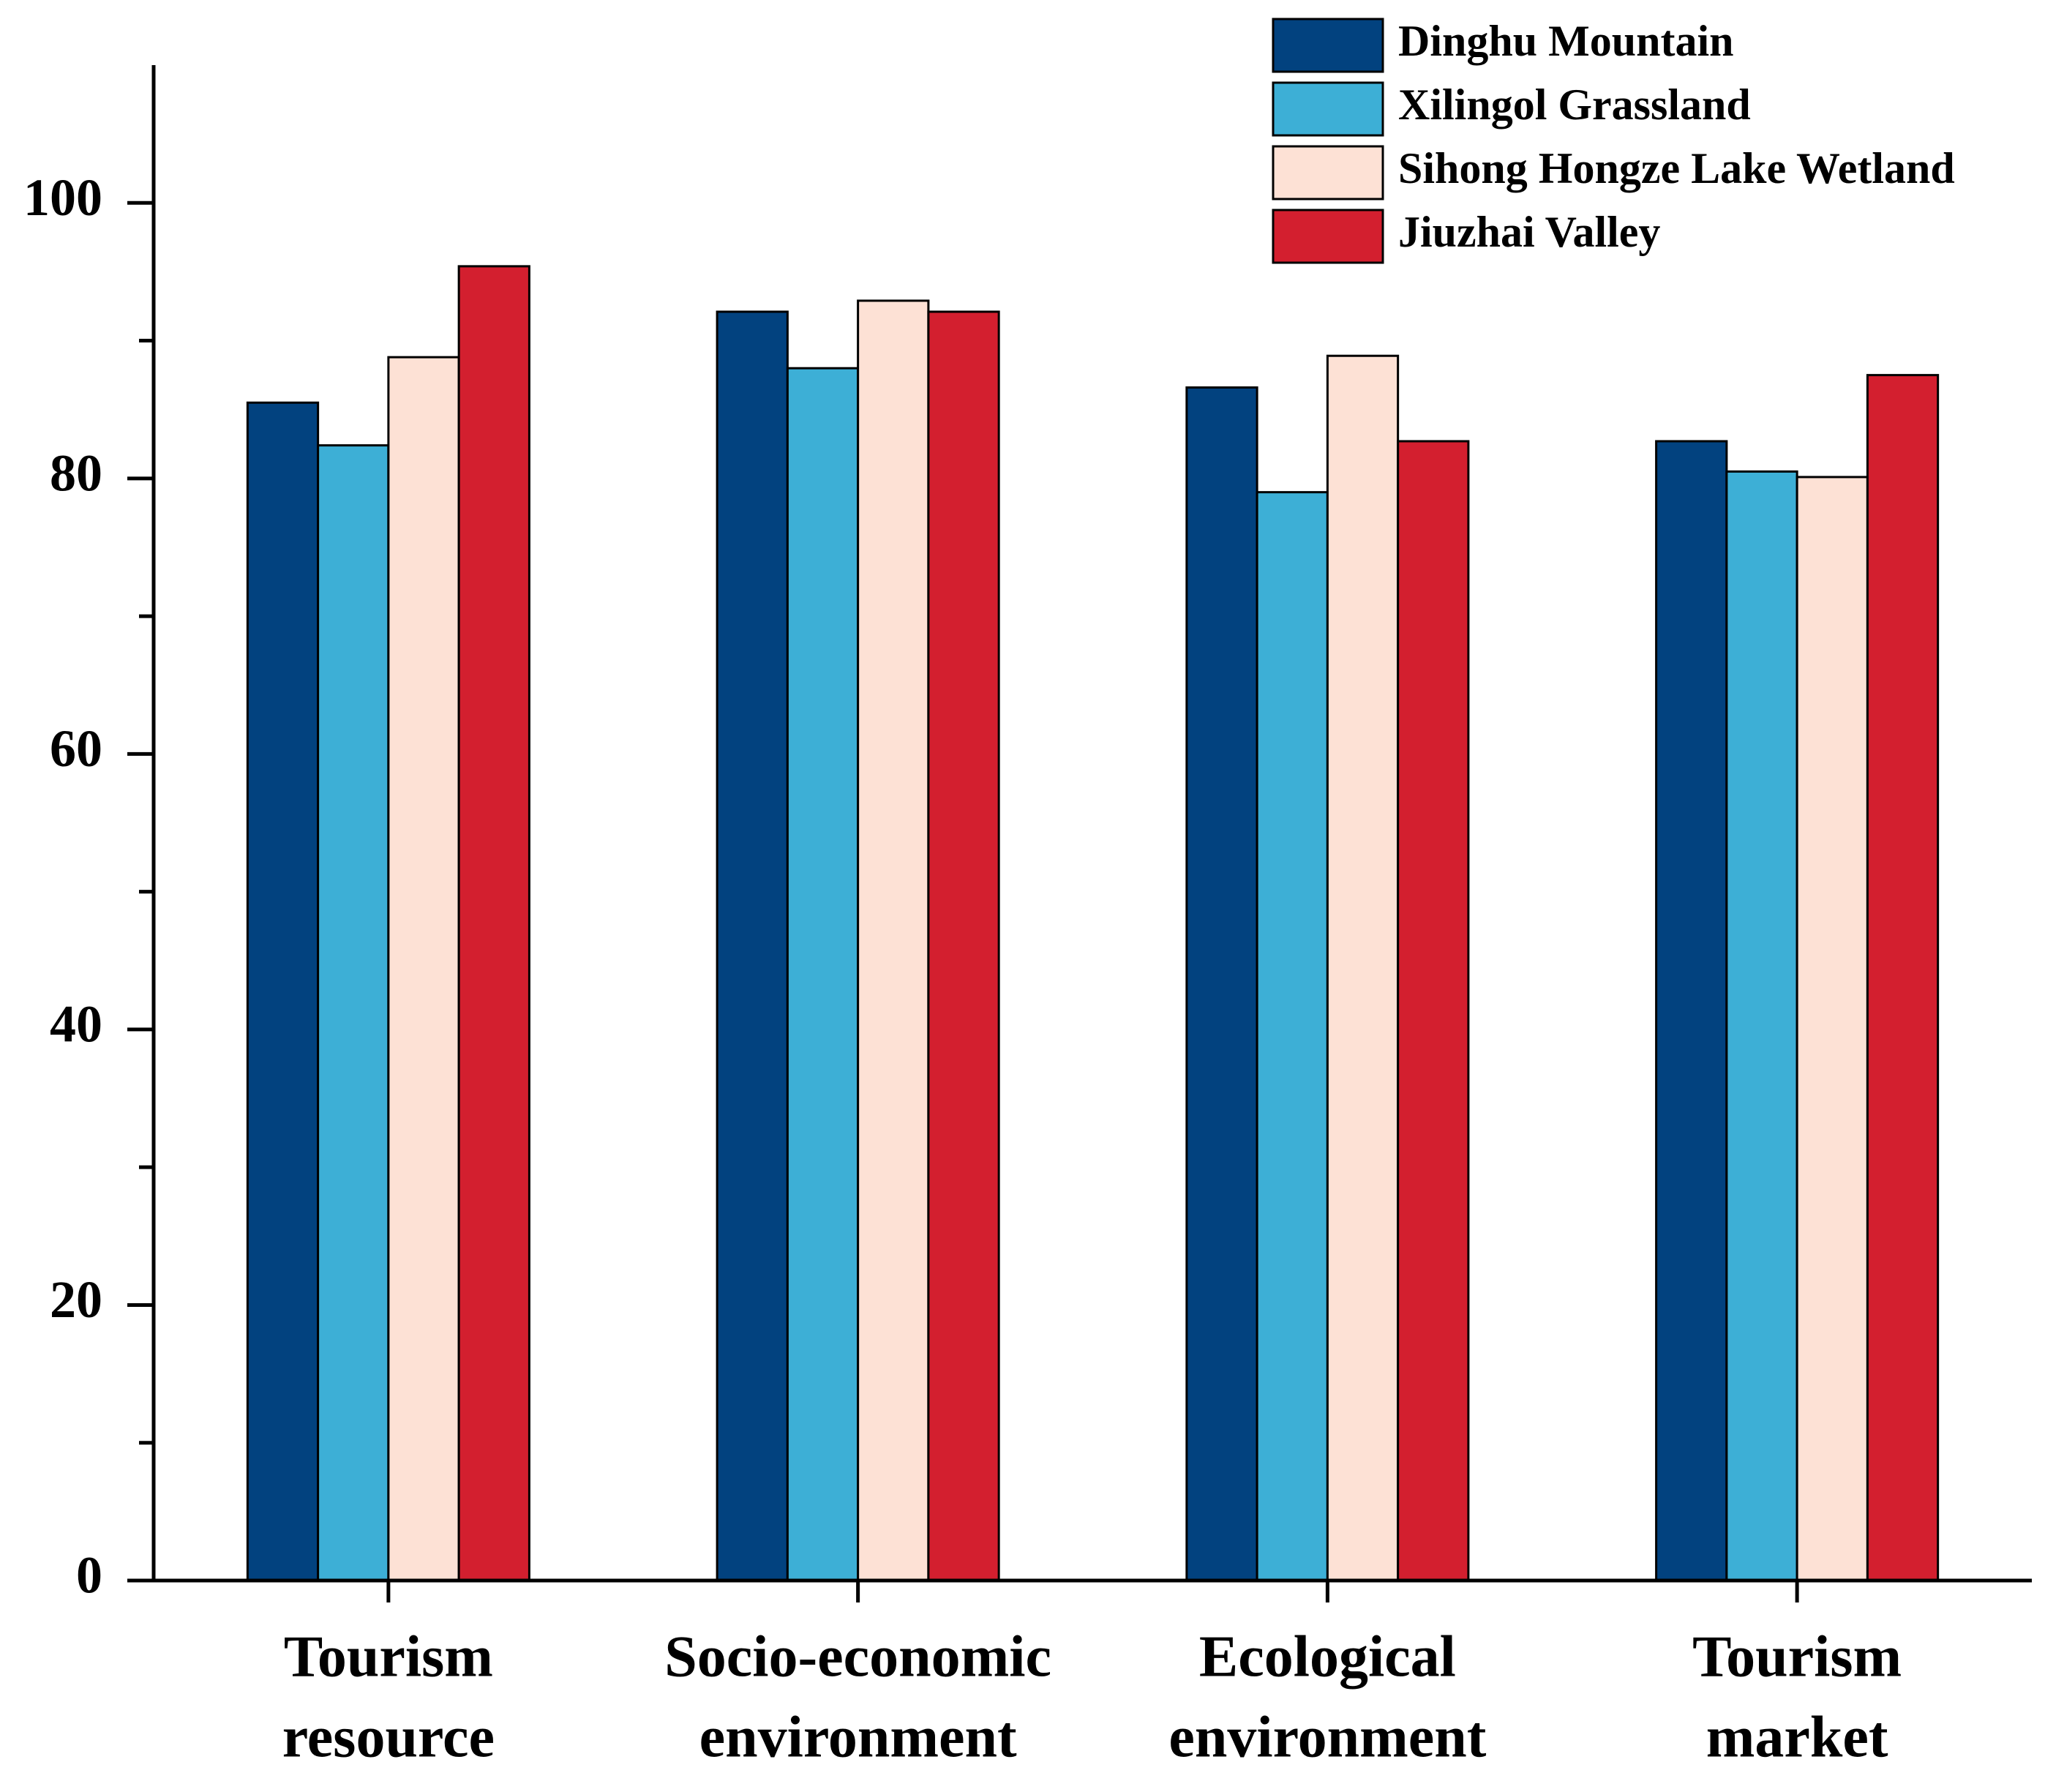  What do you see at coordinates (388, 1737) in the screenshot?
I see `x-tick-label: resource` at bounding box center [388, 1737].